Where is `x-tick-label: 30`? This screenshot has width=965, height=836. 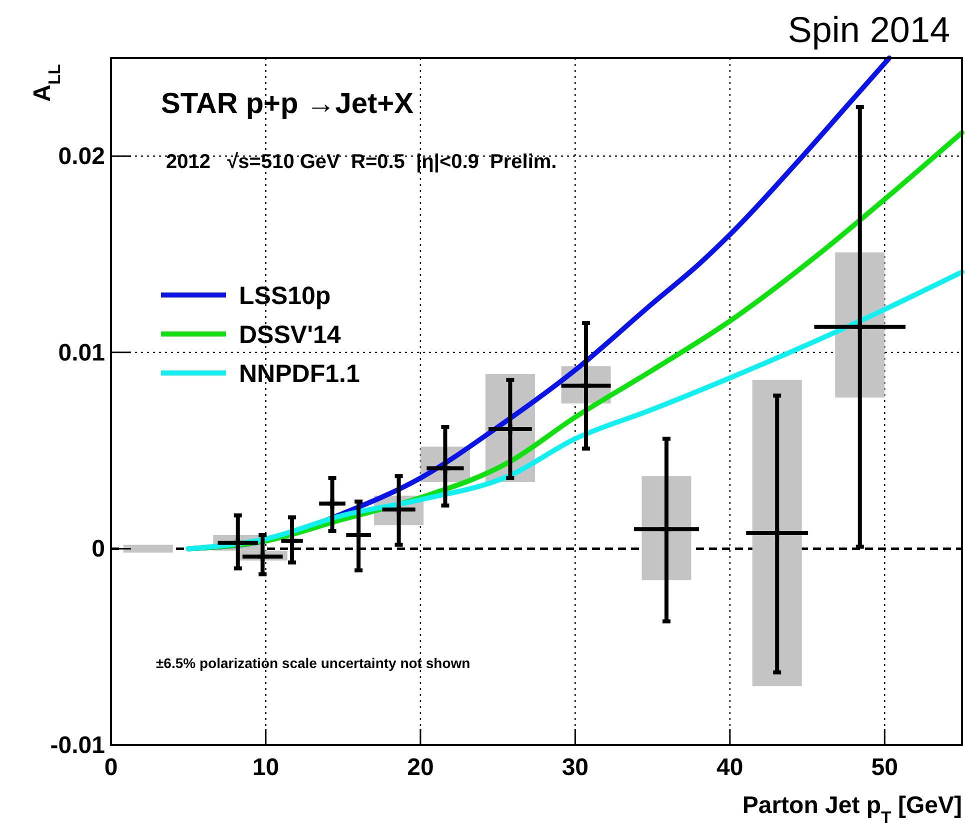
x-tick-label: 30 is located at coordinates (575, 767).